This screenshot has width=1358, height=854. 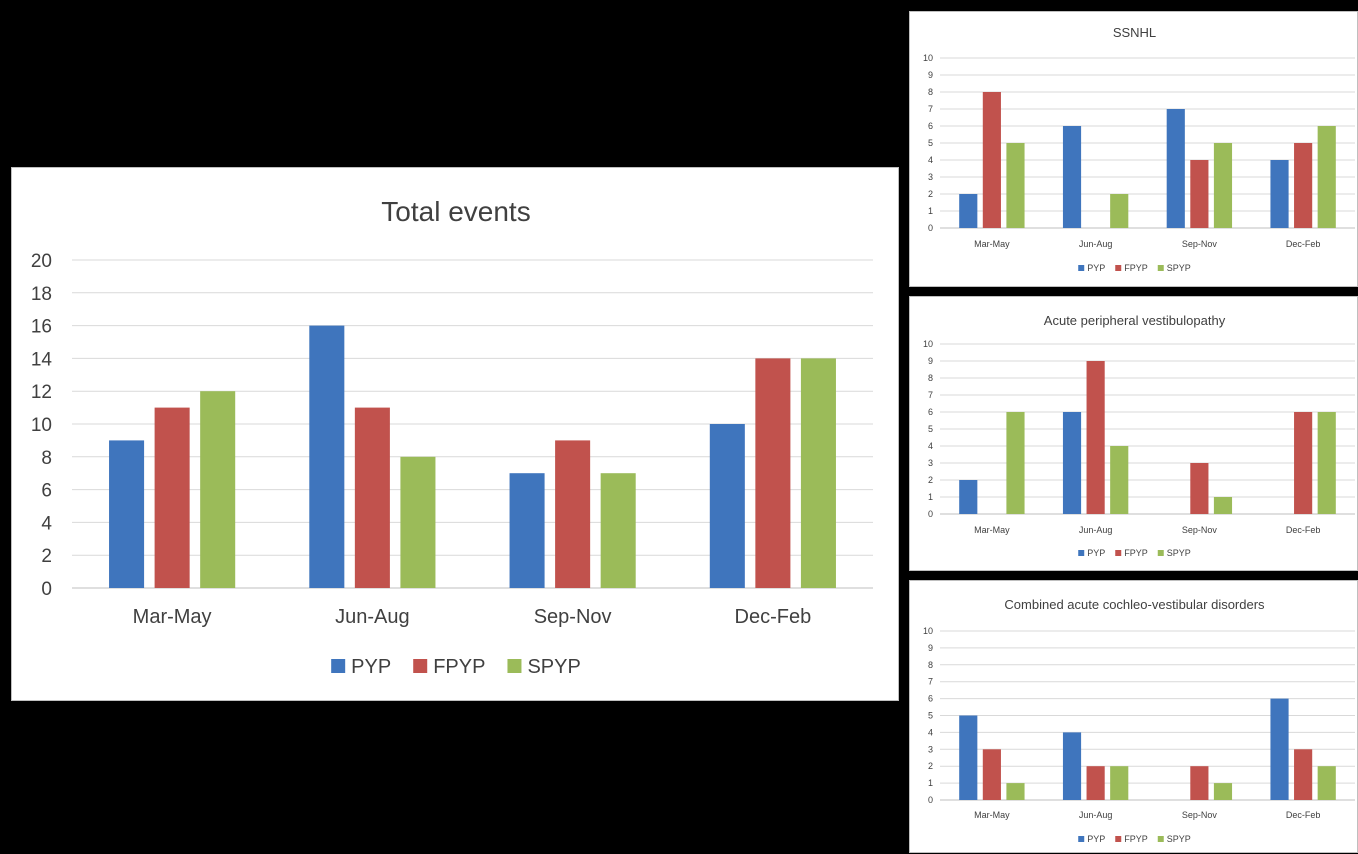 What do you see at coordinates (1134, 32) in the screenshot?
I see `chart-title: SSNHL` at bounding box center [1134, 32].